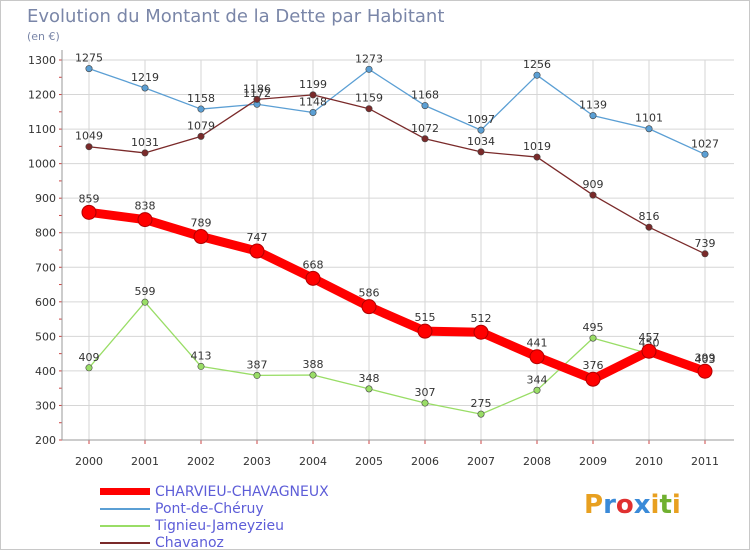  Describe the element at coordinates (242, 492) in the screenshot. I see `legend-label: CHARVIEU-CHAVAGNEUX` at that location.